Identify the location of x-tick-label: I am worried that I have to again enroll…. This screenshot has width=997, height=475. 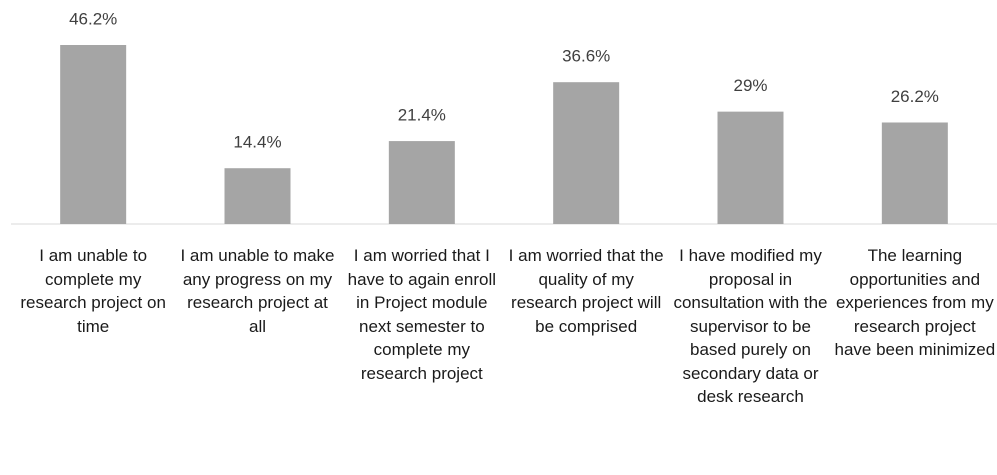
(422, 314).